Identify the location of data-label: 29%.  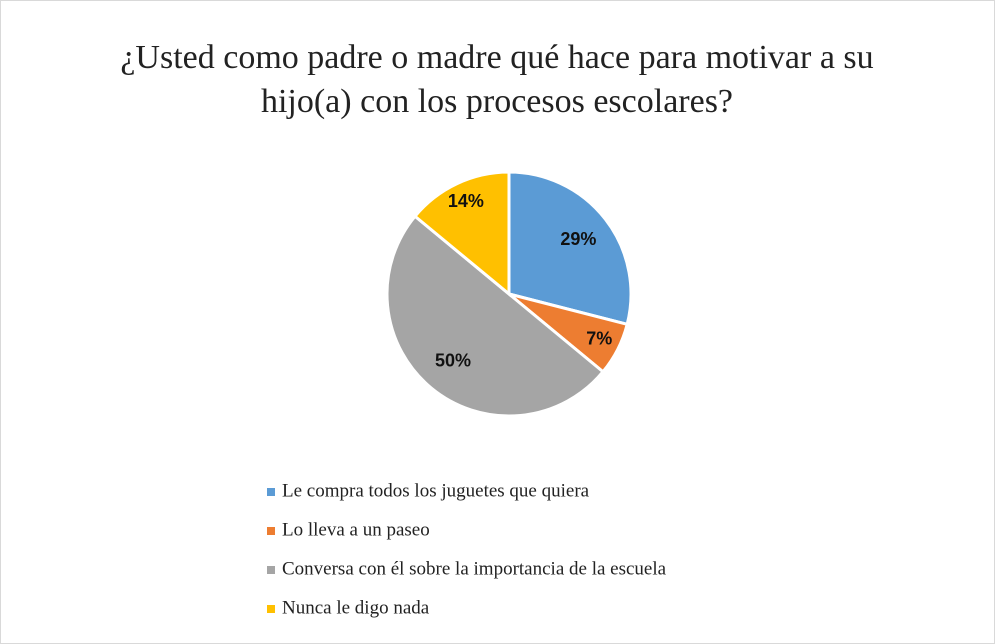
(578, 239).